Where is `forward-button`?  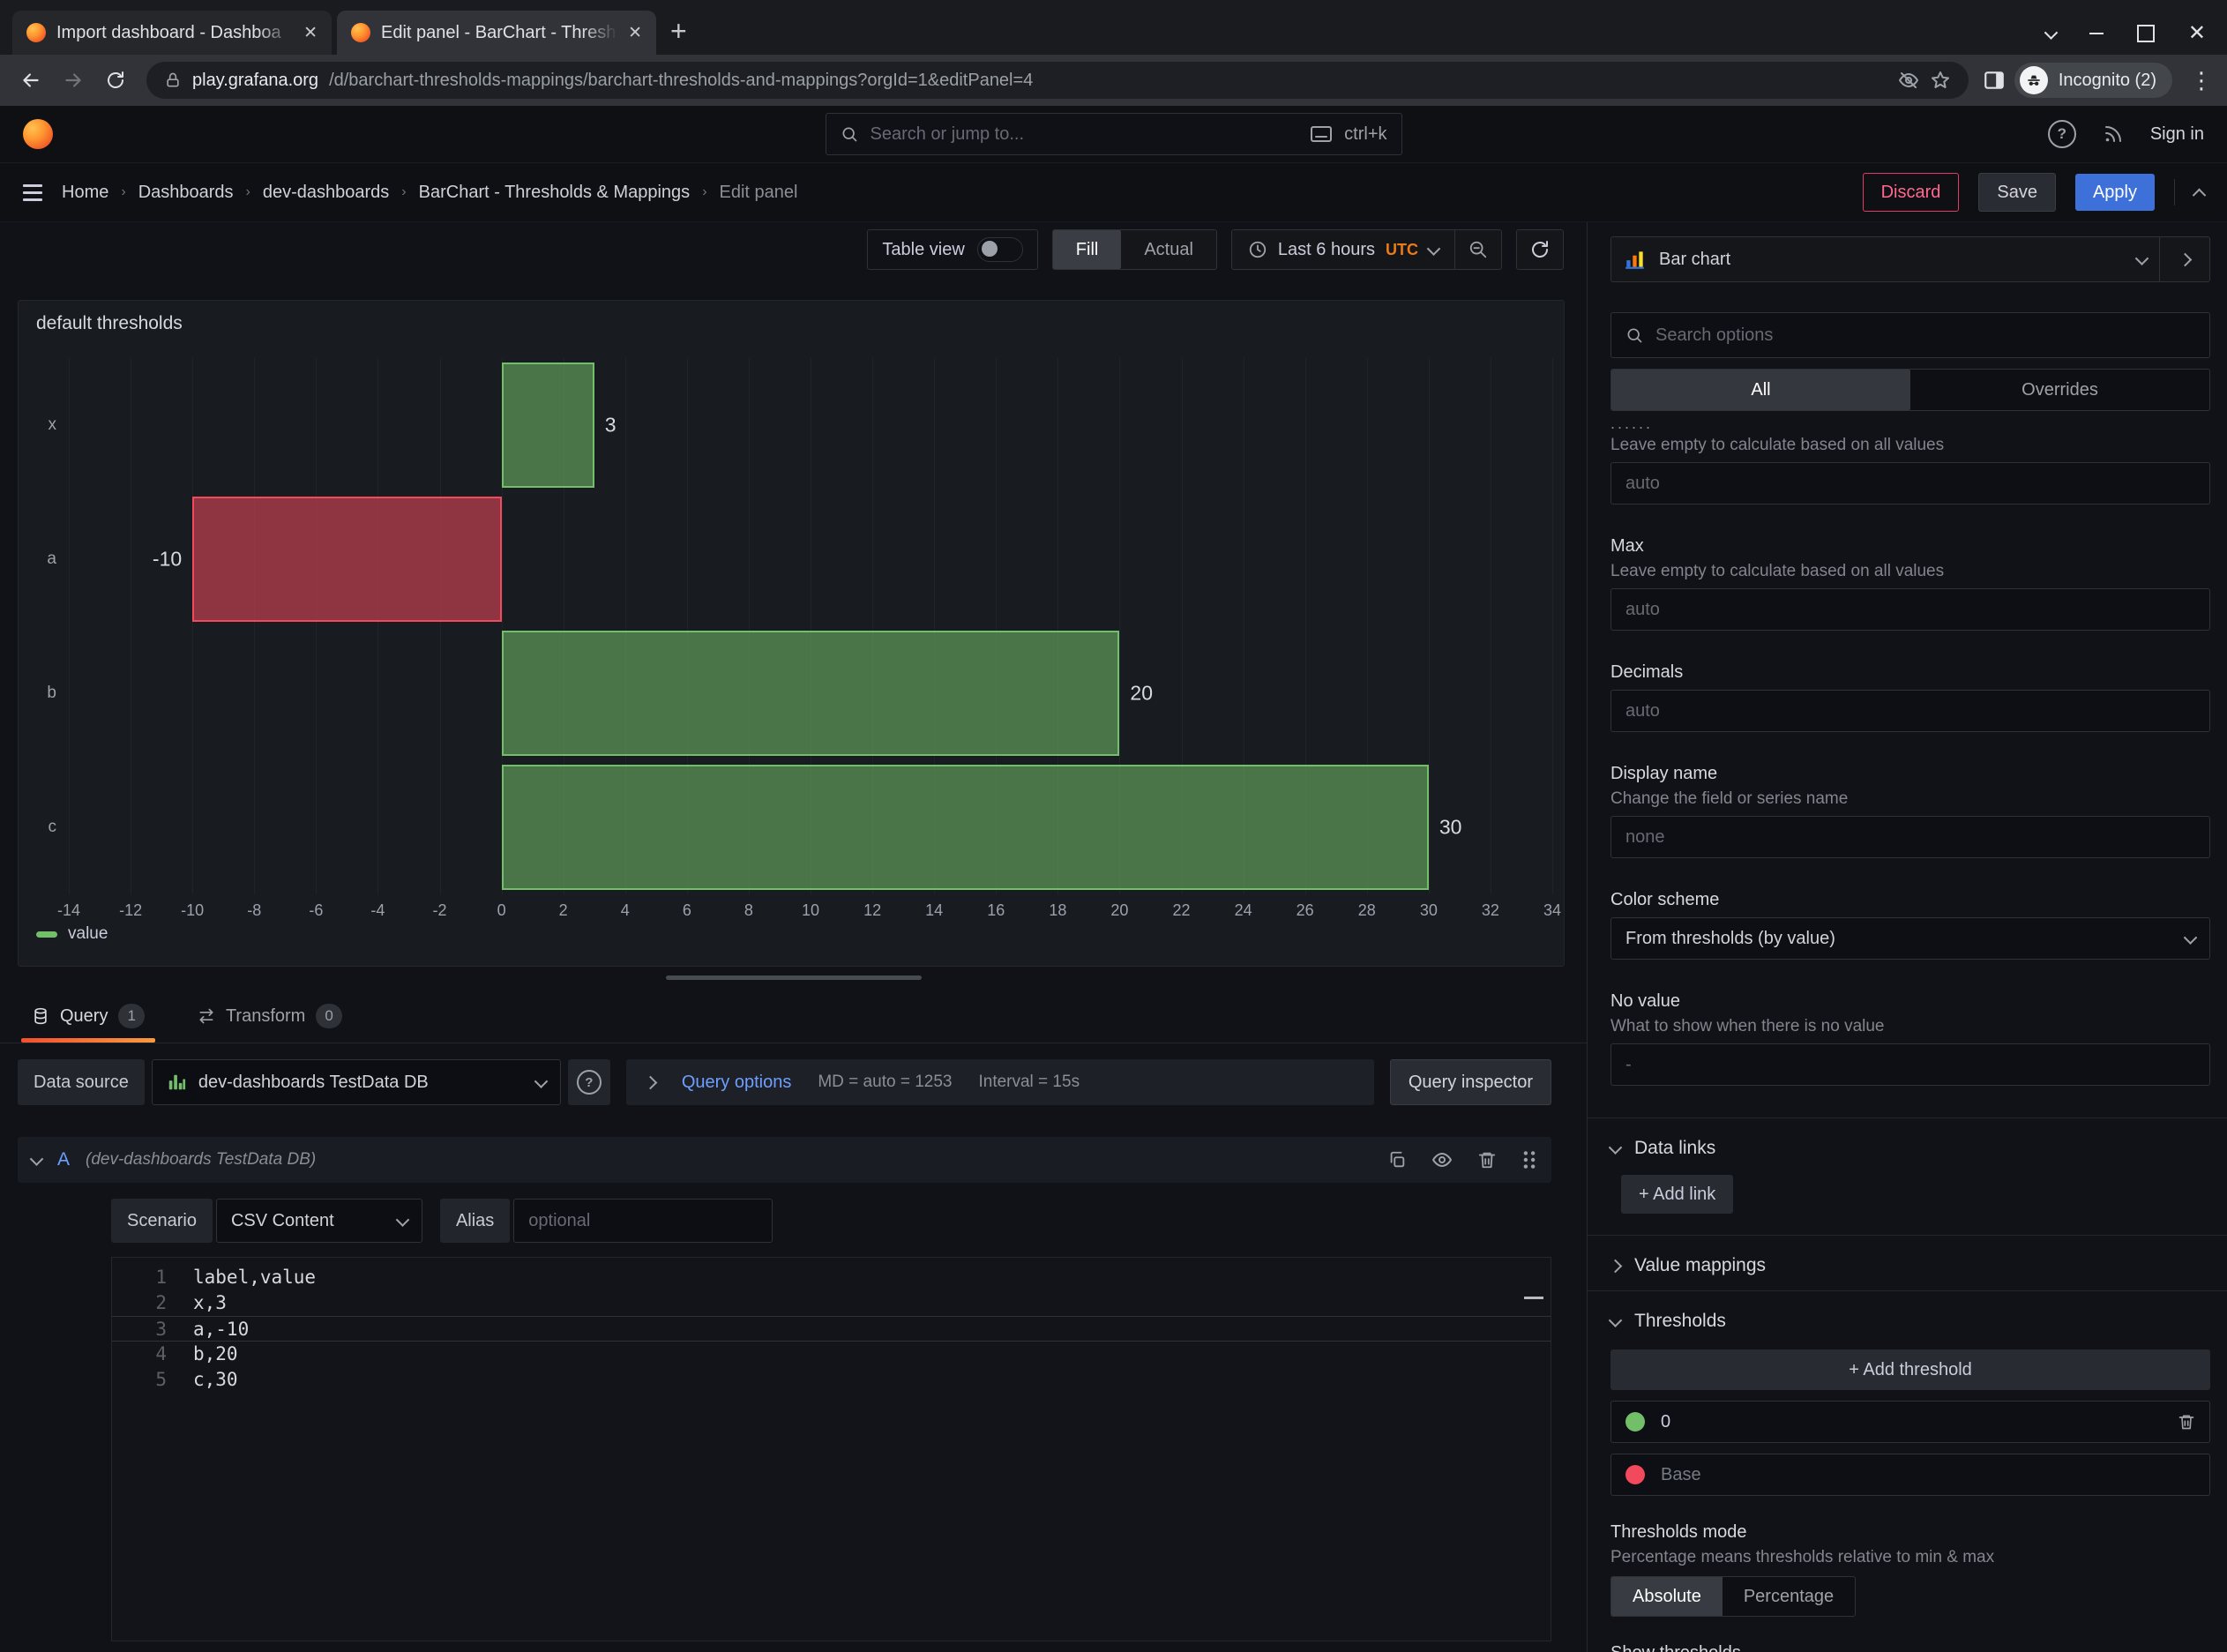 forward-button is located at coordinates (73, 80).